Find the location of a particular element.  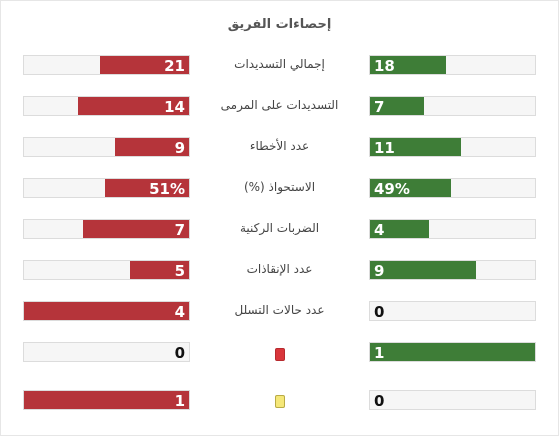

away-value: 9 is located at coordinates (179, 148).